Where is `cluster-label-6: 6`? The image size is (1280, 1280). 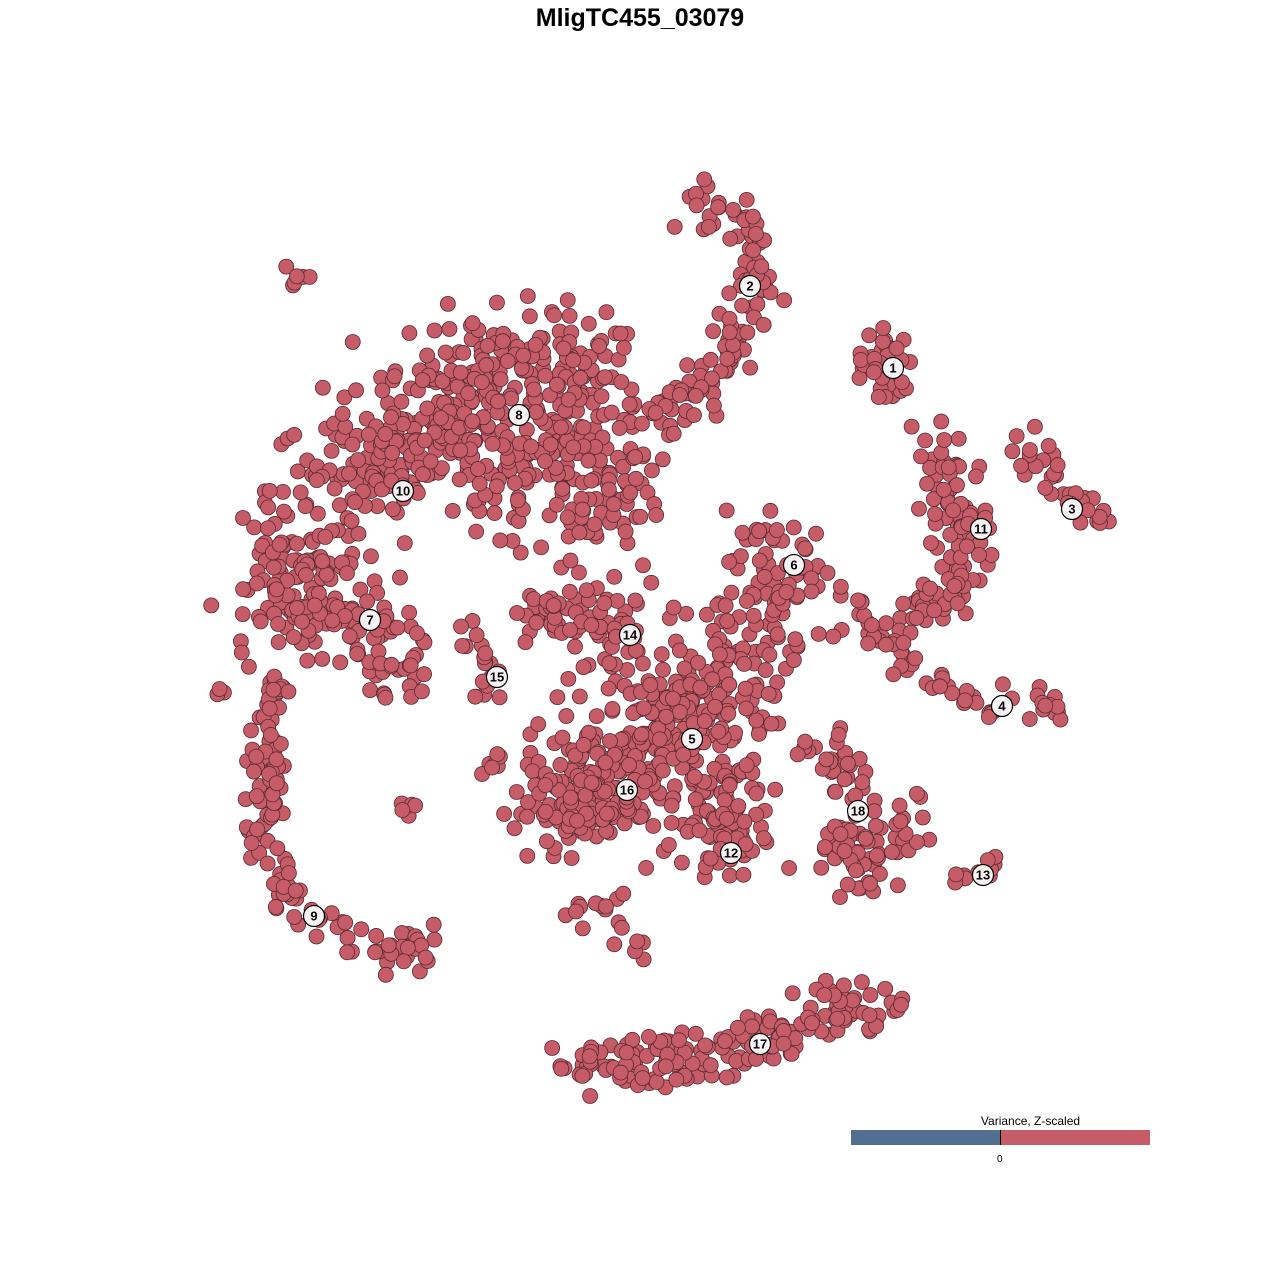
cluster-label-6: 6 is located at coordinates (794, 565).